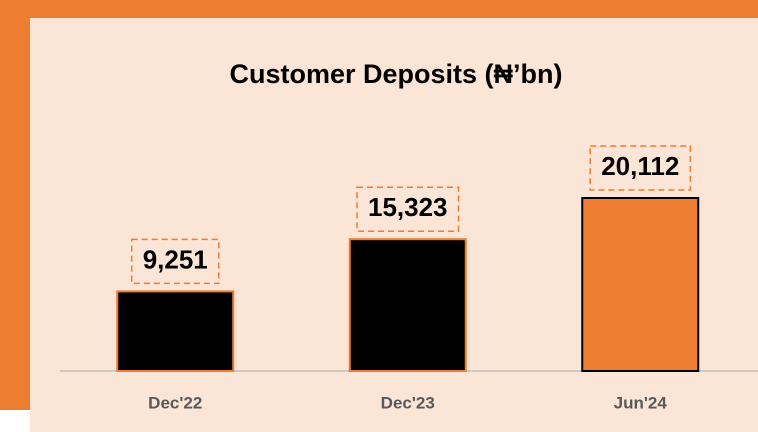 The image size is (758, 432). What do you see at coordinates (175, 259) in the screenshot?
I see `data-label: 9,251` at bounding box center [175, 259].